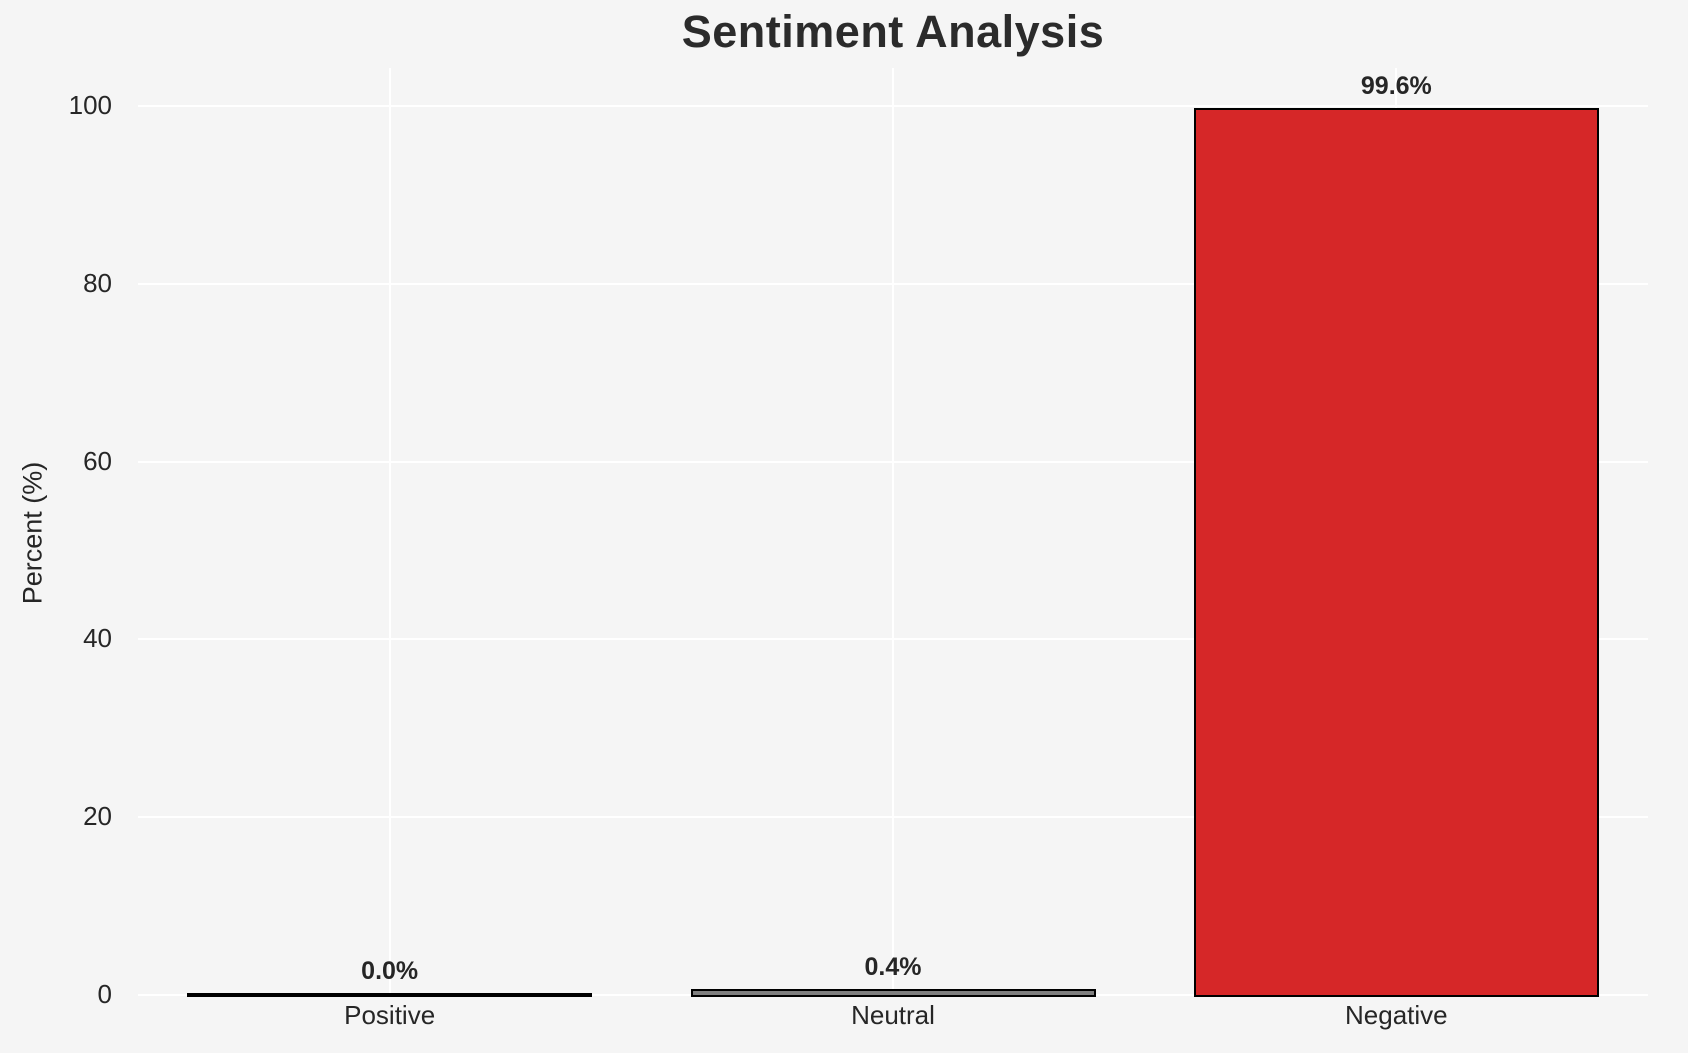 This screenshot has width=1688, height=1053. Describe the element at coordinates (893, 1015) in the screenshot. I see `x-tick-label: Neutral` at that location.